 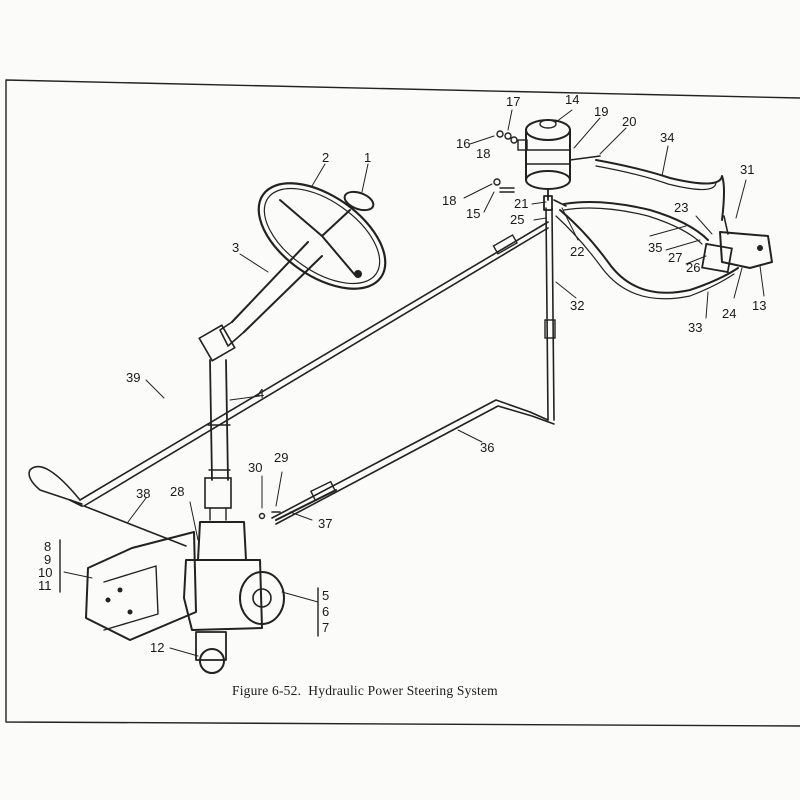 I want to click on callout-24: 24, so click(x=729, y=313).